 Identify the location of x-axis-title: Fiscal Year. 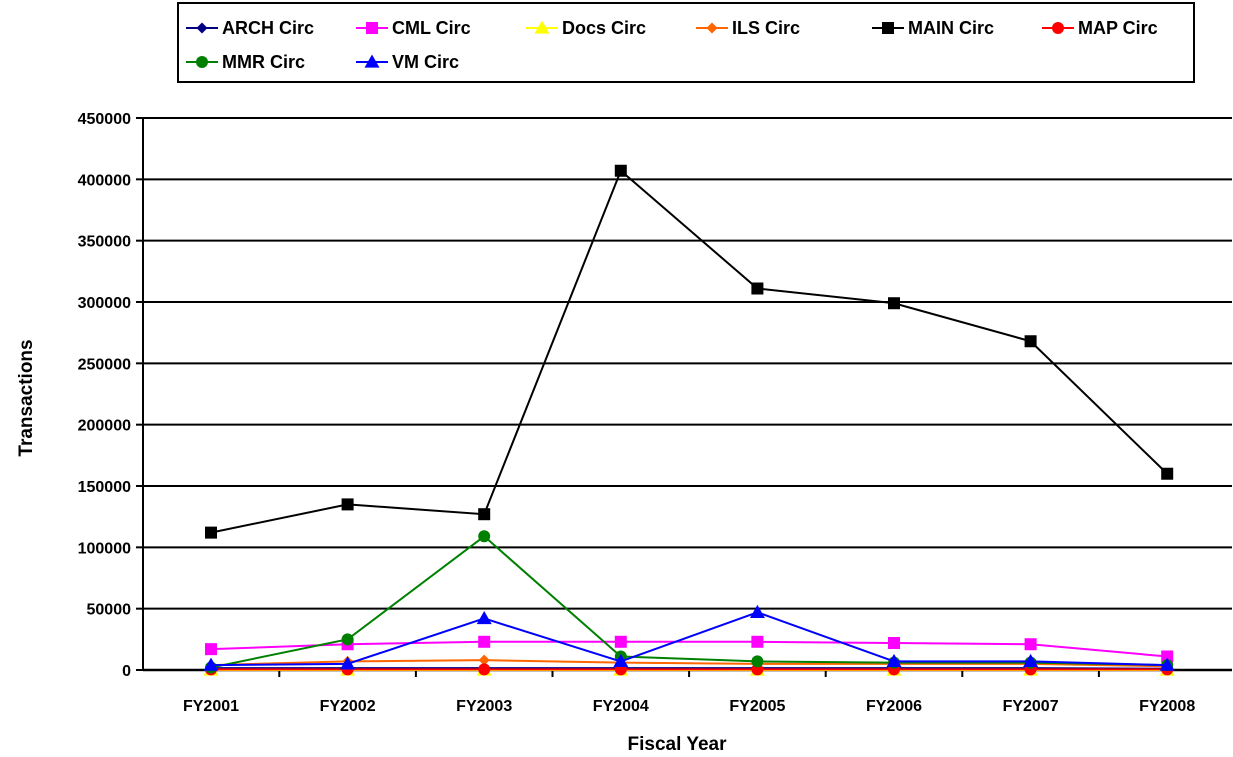
(678, 744).